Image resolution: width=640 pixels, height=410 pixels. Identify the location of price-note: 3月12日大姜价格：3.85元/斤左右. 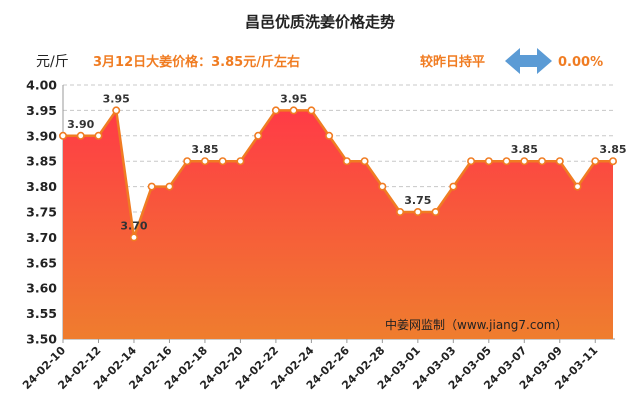
(196, 62).